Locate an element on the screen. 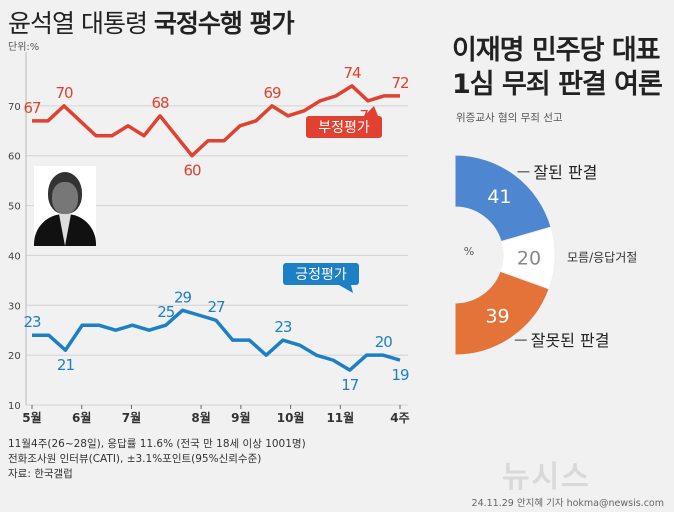 This screenshot has height=512, width=674. note-line: 자료: 한국갤럽 is located at coordinates (40, 474).